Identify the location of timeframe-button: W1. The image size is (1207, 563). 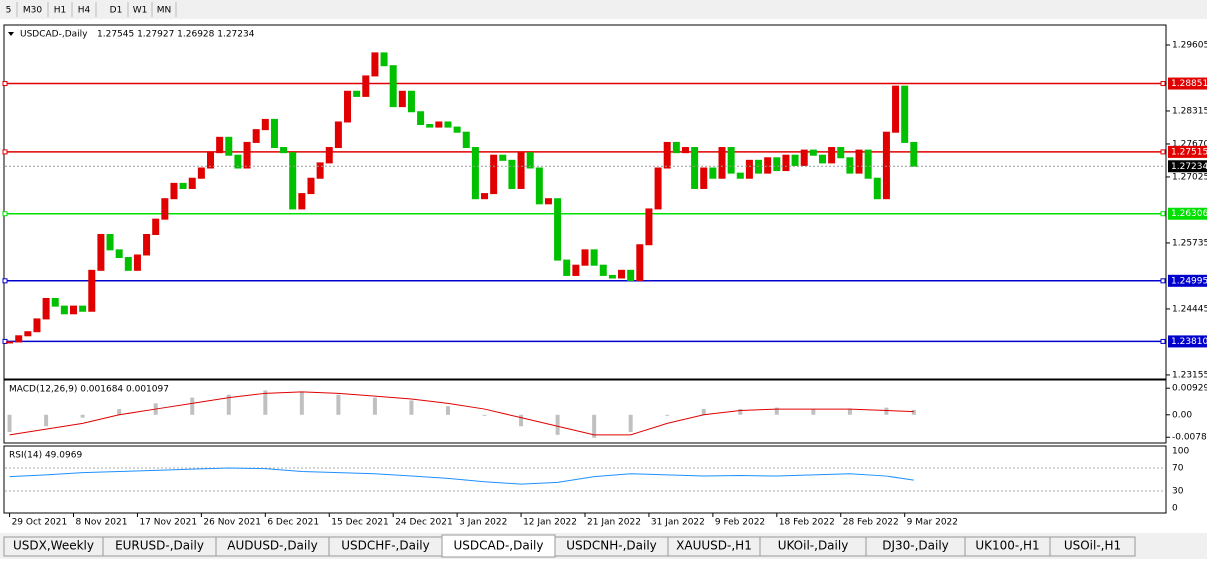
(140, 11).